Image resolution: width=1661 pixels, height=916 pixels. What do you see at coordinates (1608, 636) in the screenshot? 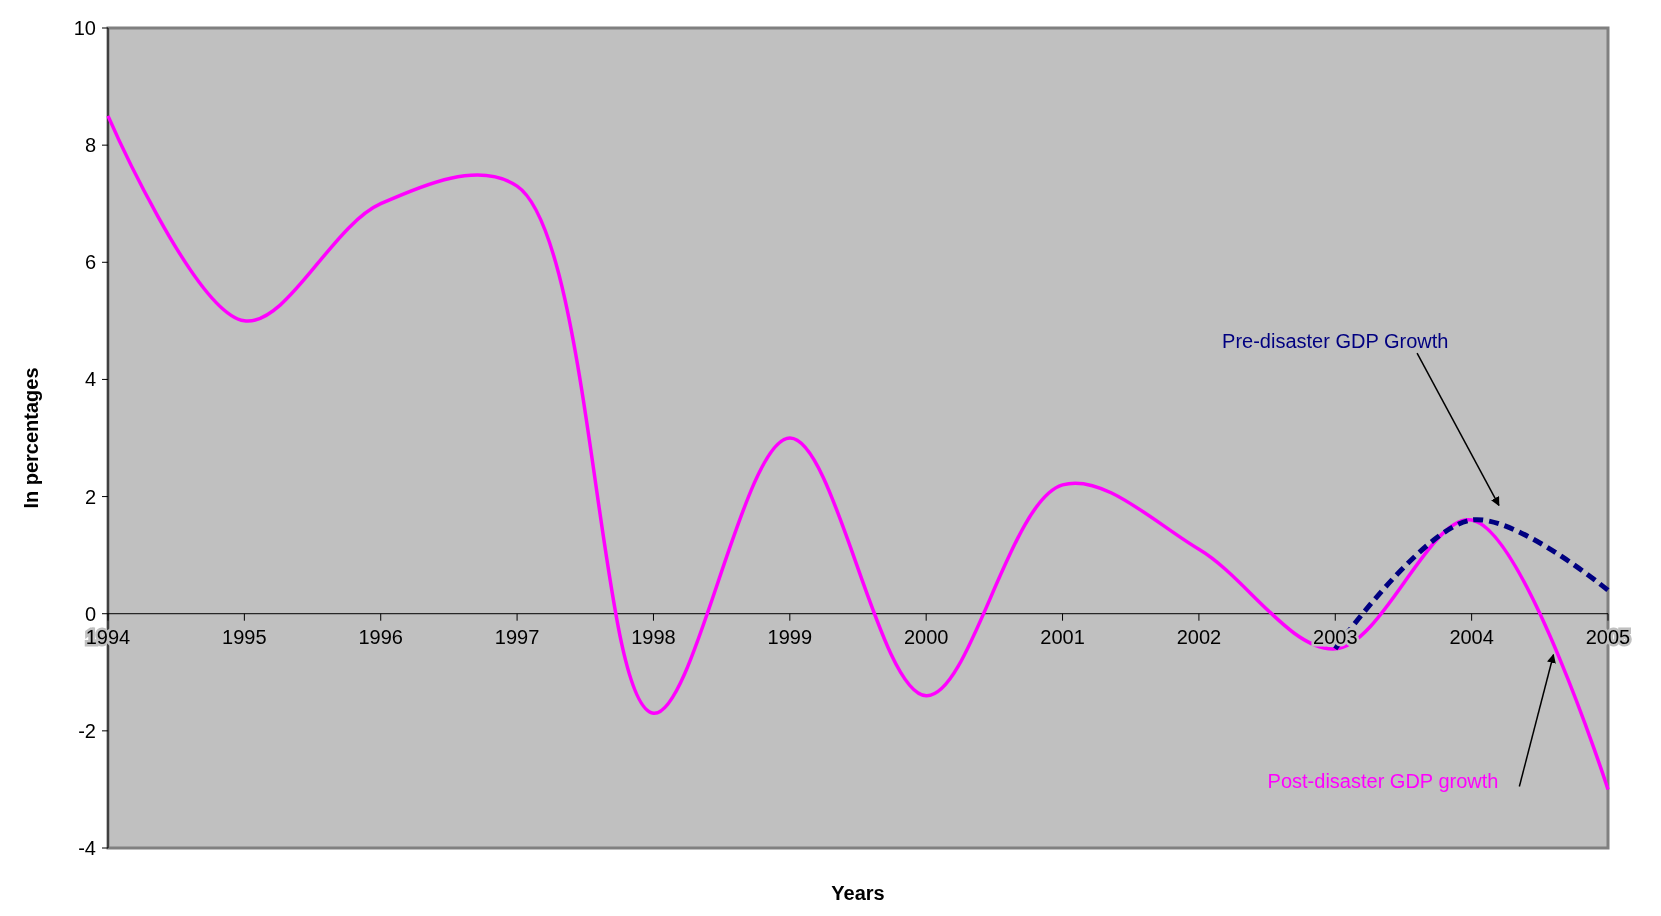
I see `x-tick-label: 2005` at bounding box center [1608, 636].